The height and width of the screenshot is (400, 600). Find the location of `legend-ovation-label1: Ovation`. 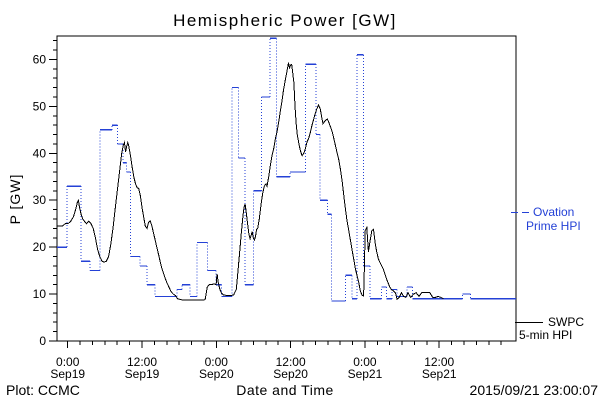

legend-ovation-label1: Ovation is located at coordinates (554, 212).